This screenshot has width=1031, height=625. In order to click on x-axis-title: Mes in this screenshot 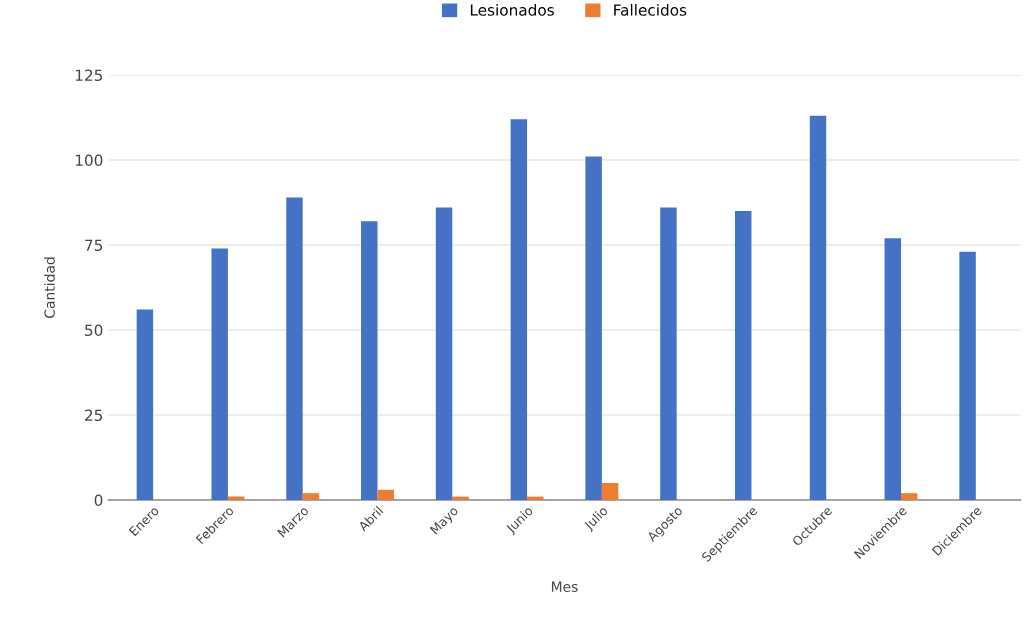, I will do `click(564, 586)`.